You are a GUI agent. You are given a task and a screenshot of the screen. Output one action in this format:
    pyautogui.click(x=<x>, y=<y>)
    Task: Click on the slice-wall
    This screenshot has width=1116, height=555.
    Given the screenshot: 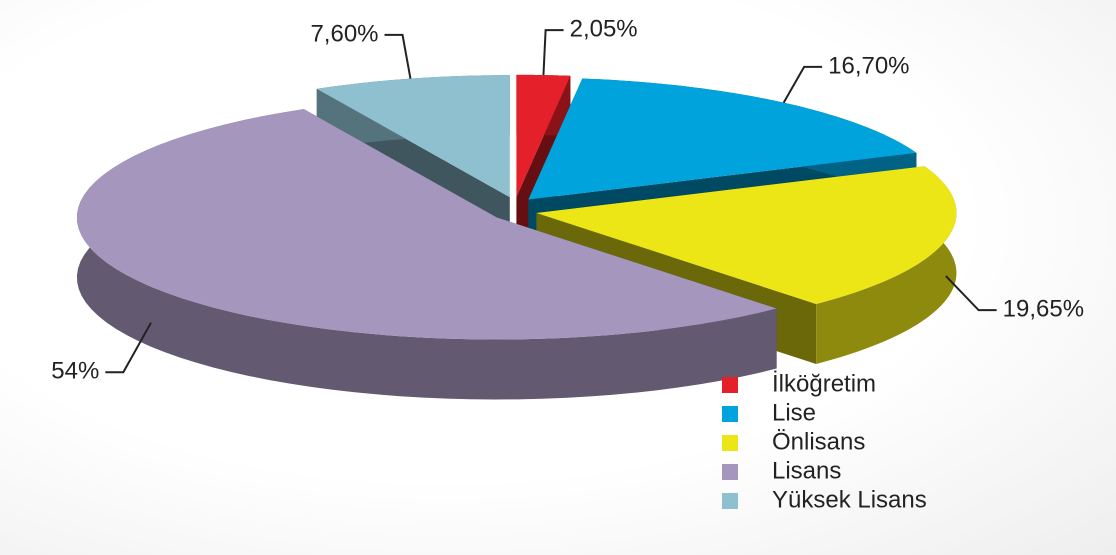 What is the action you would take?
    pyautogui.click(x=886, y=265)
    